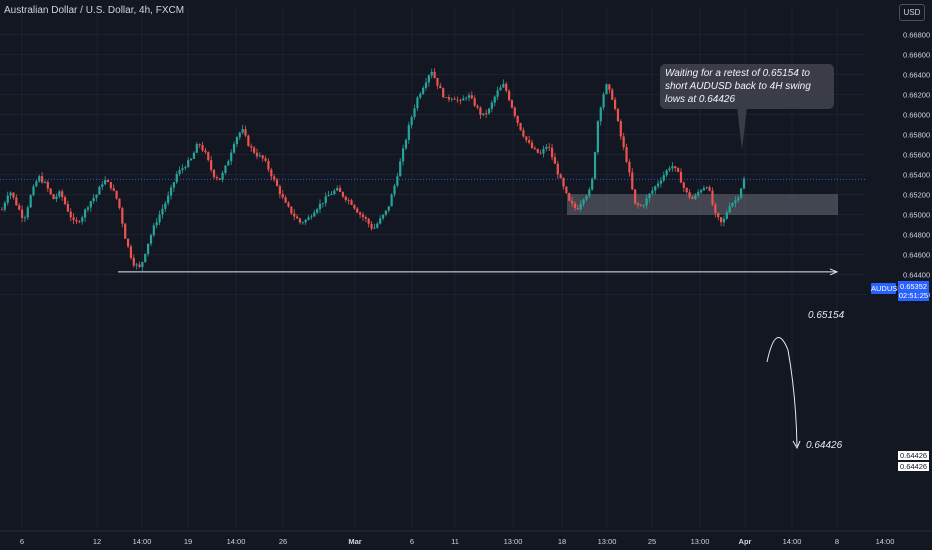  I want to click on x-tick-label: 26, so click(283, 541).